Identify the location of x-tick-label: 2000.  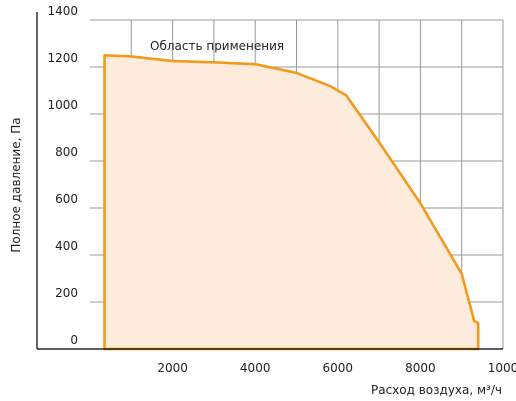
(172, 368).